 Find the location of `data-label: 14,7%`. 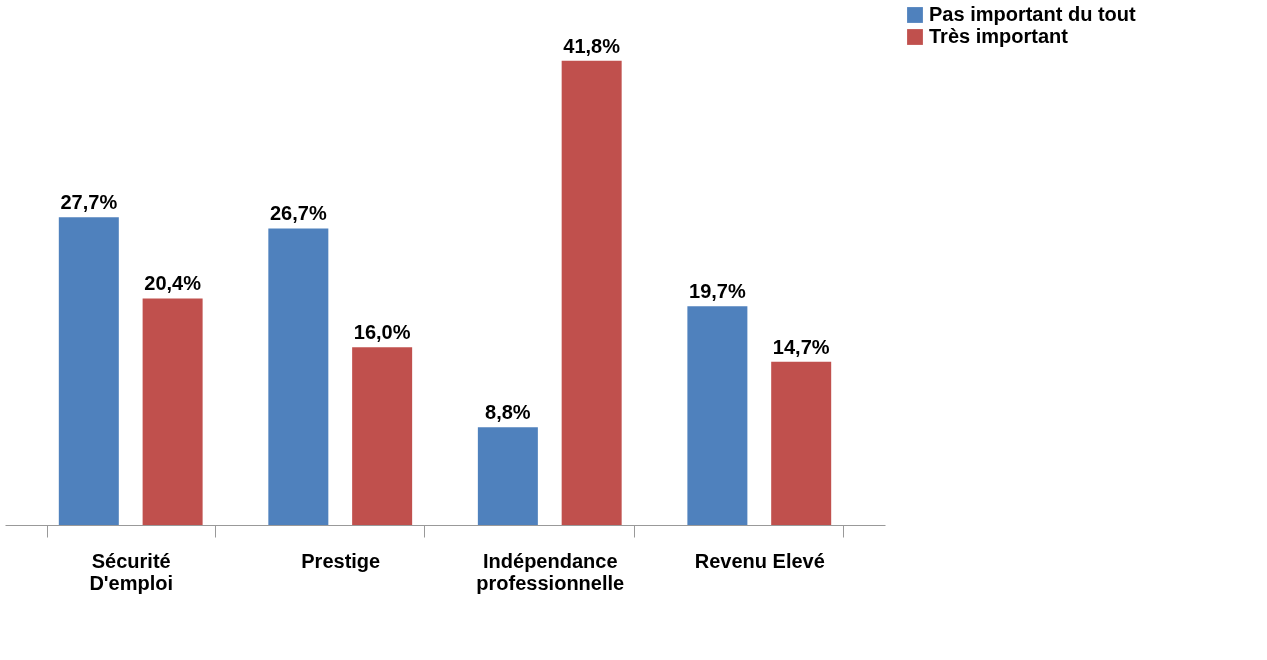

data-label: 14,7% is located at coordinates (801, 346).